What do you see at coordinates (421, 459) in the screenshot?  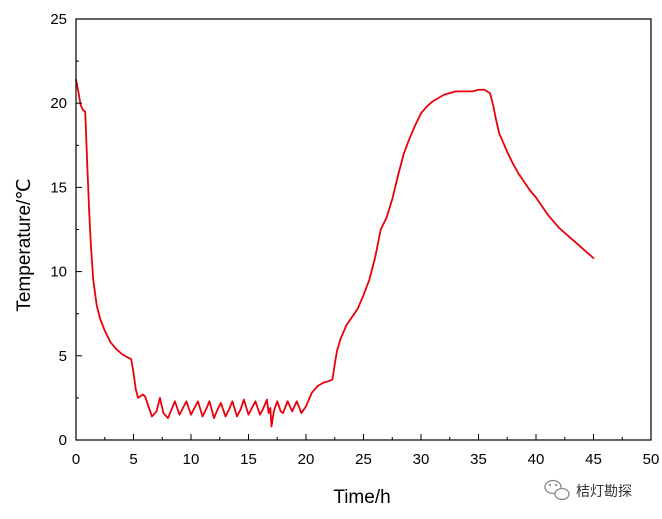 I see `x-tick-label: 30` at bounding box center [421, 459].